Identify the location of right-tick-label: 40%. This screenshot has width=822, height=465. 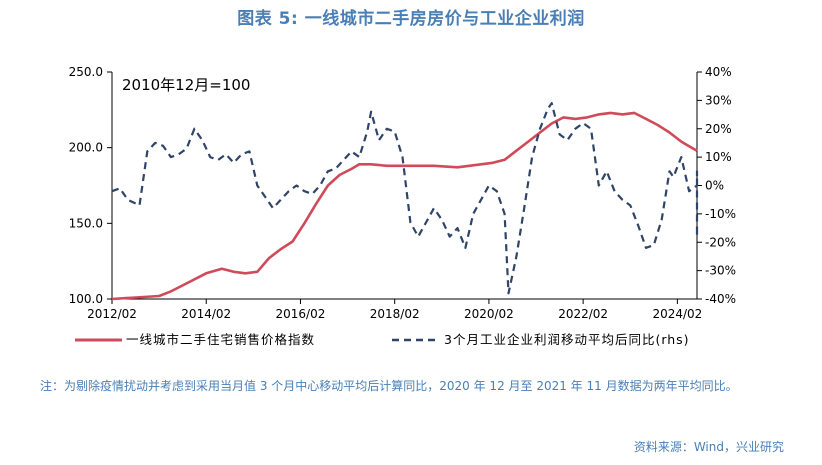
(718, 72).